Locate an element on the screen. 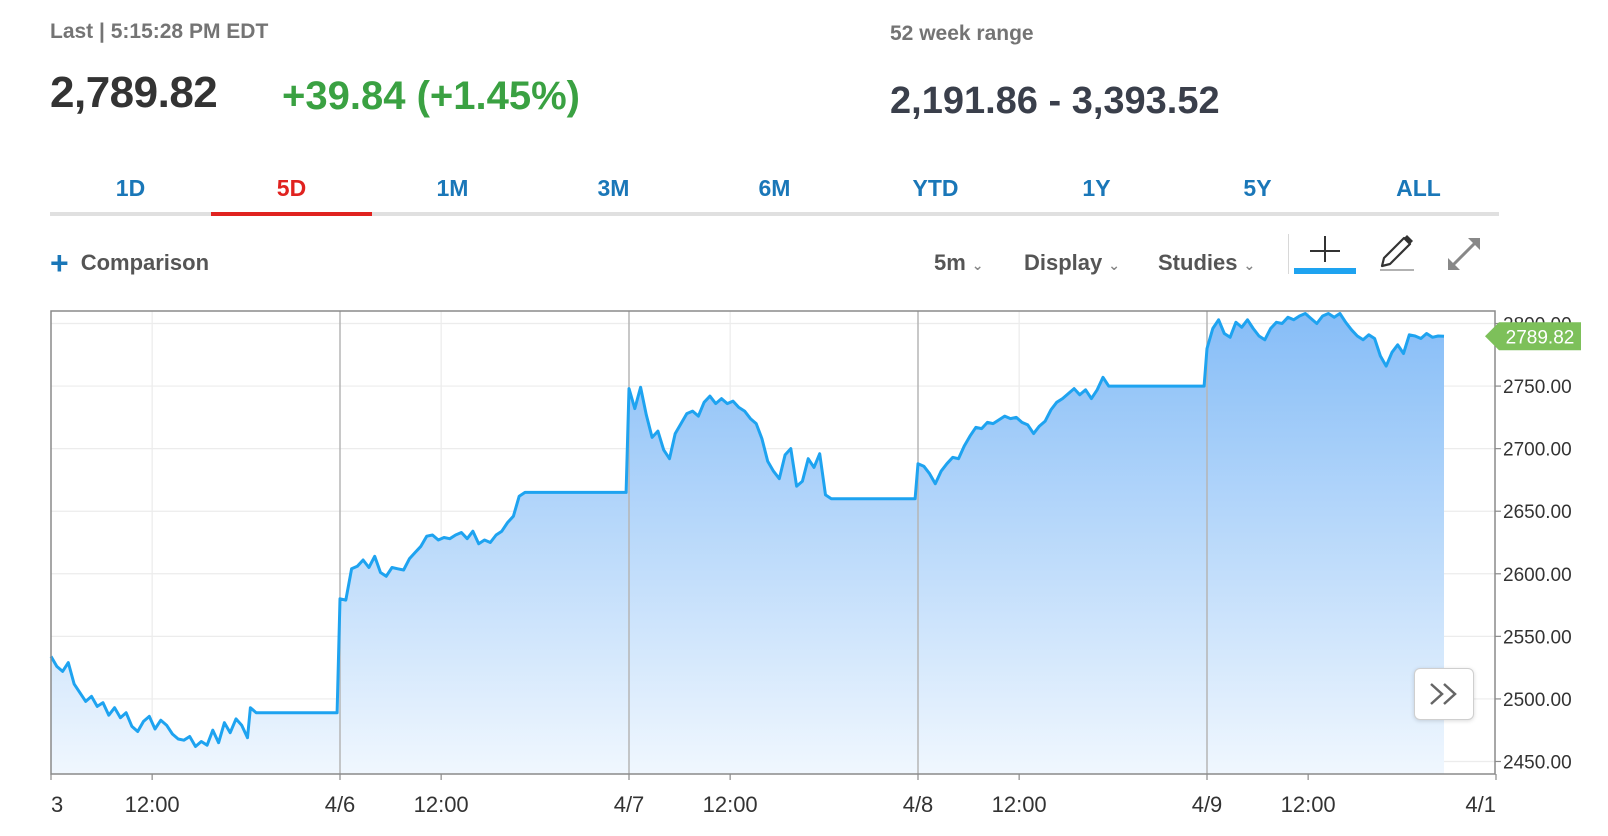 Image resolution: width=1608 pixels, height=836 pixels. toolbar-divider is located at coordinates (1288, 254).